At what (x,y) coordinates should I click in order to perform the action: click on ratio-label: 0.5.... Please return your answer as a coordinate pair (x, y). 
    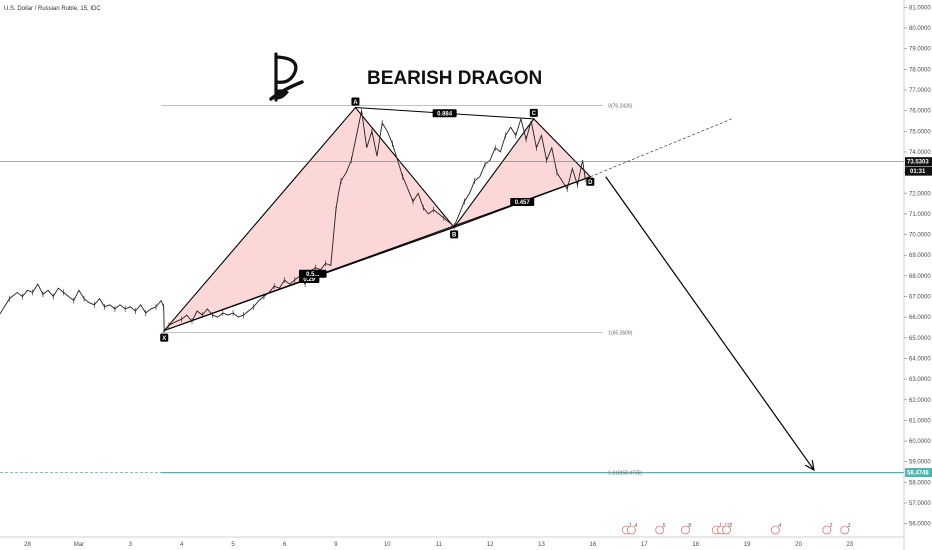
    Looking at the image, I should click on (313, 275).